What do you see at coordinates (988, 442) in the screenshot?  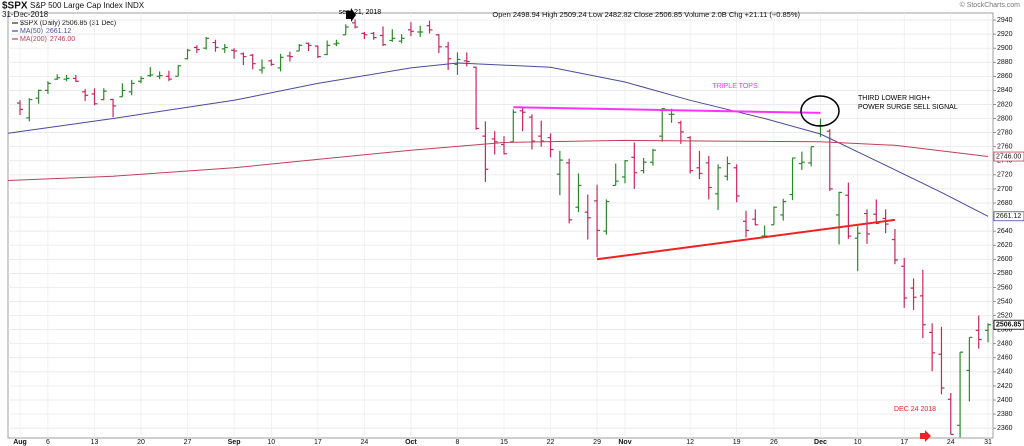 I see `x-tick-label: 31` at bounding box center [988, 442].